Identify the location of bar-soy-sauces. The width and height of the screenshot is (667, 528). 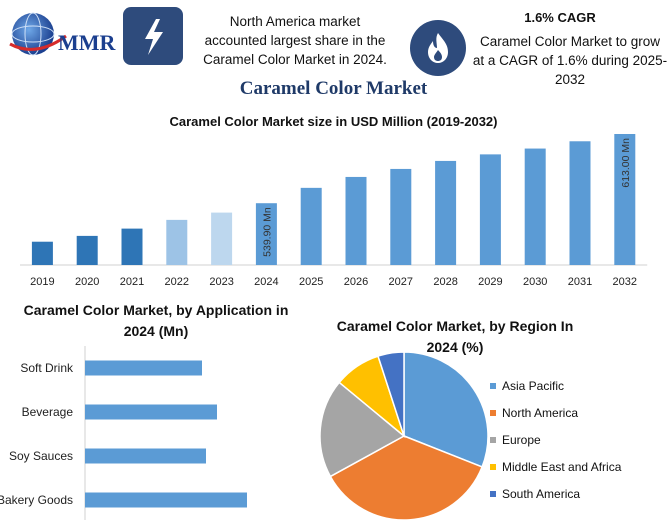
(145, 456).